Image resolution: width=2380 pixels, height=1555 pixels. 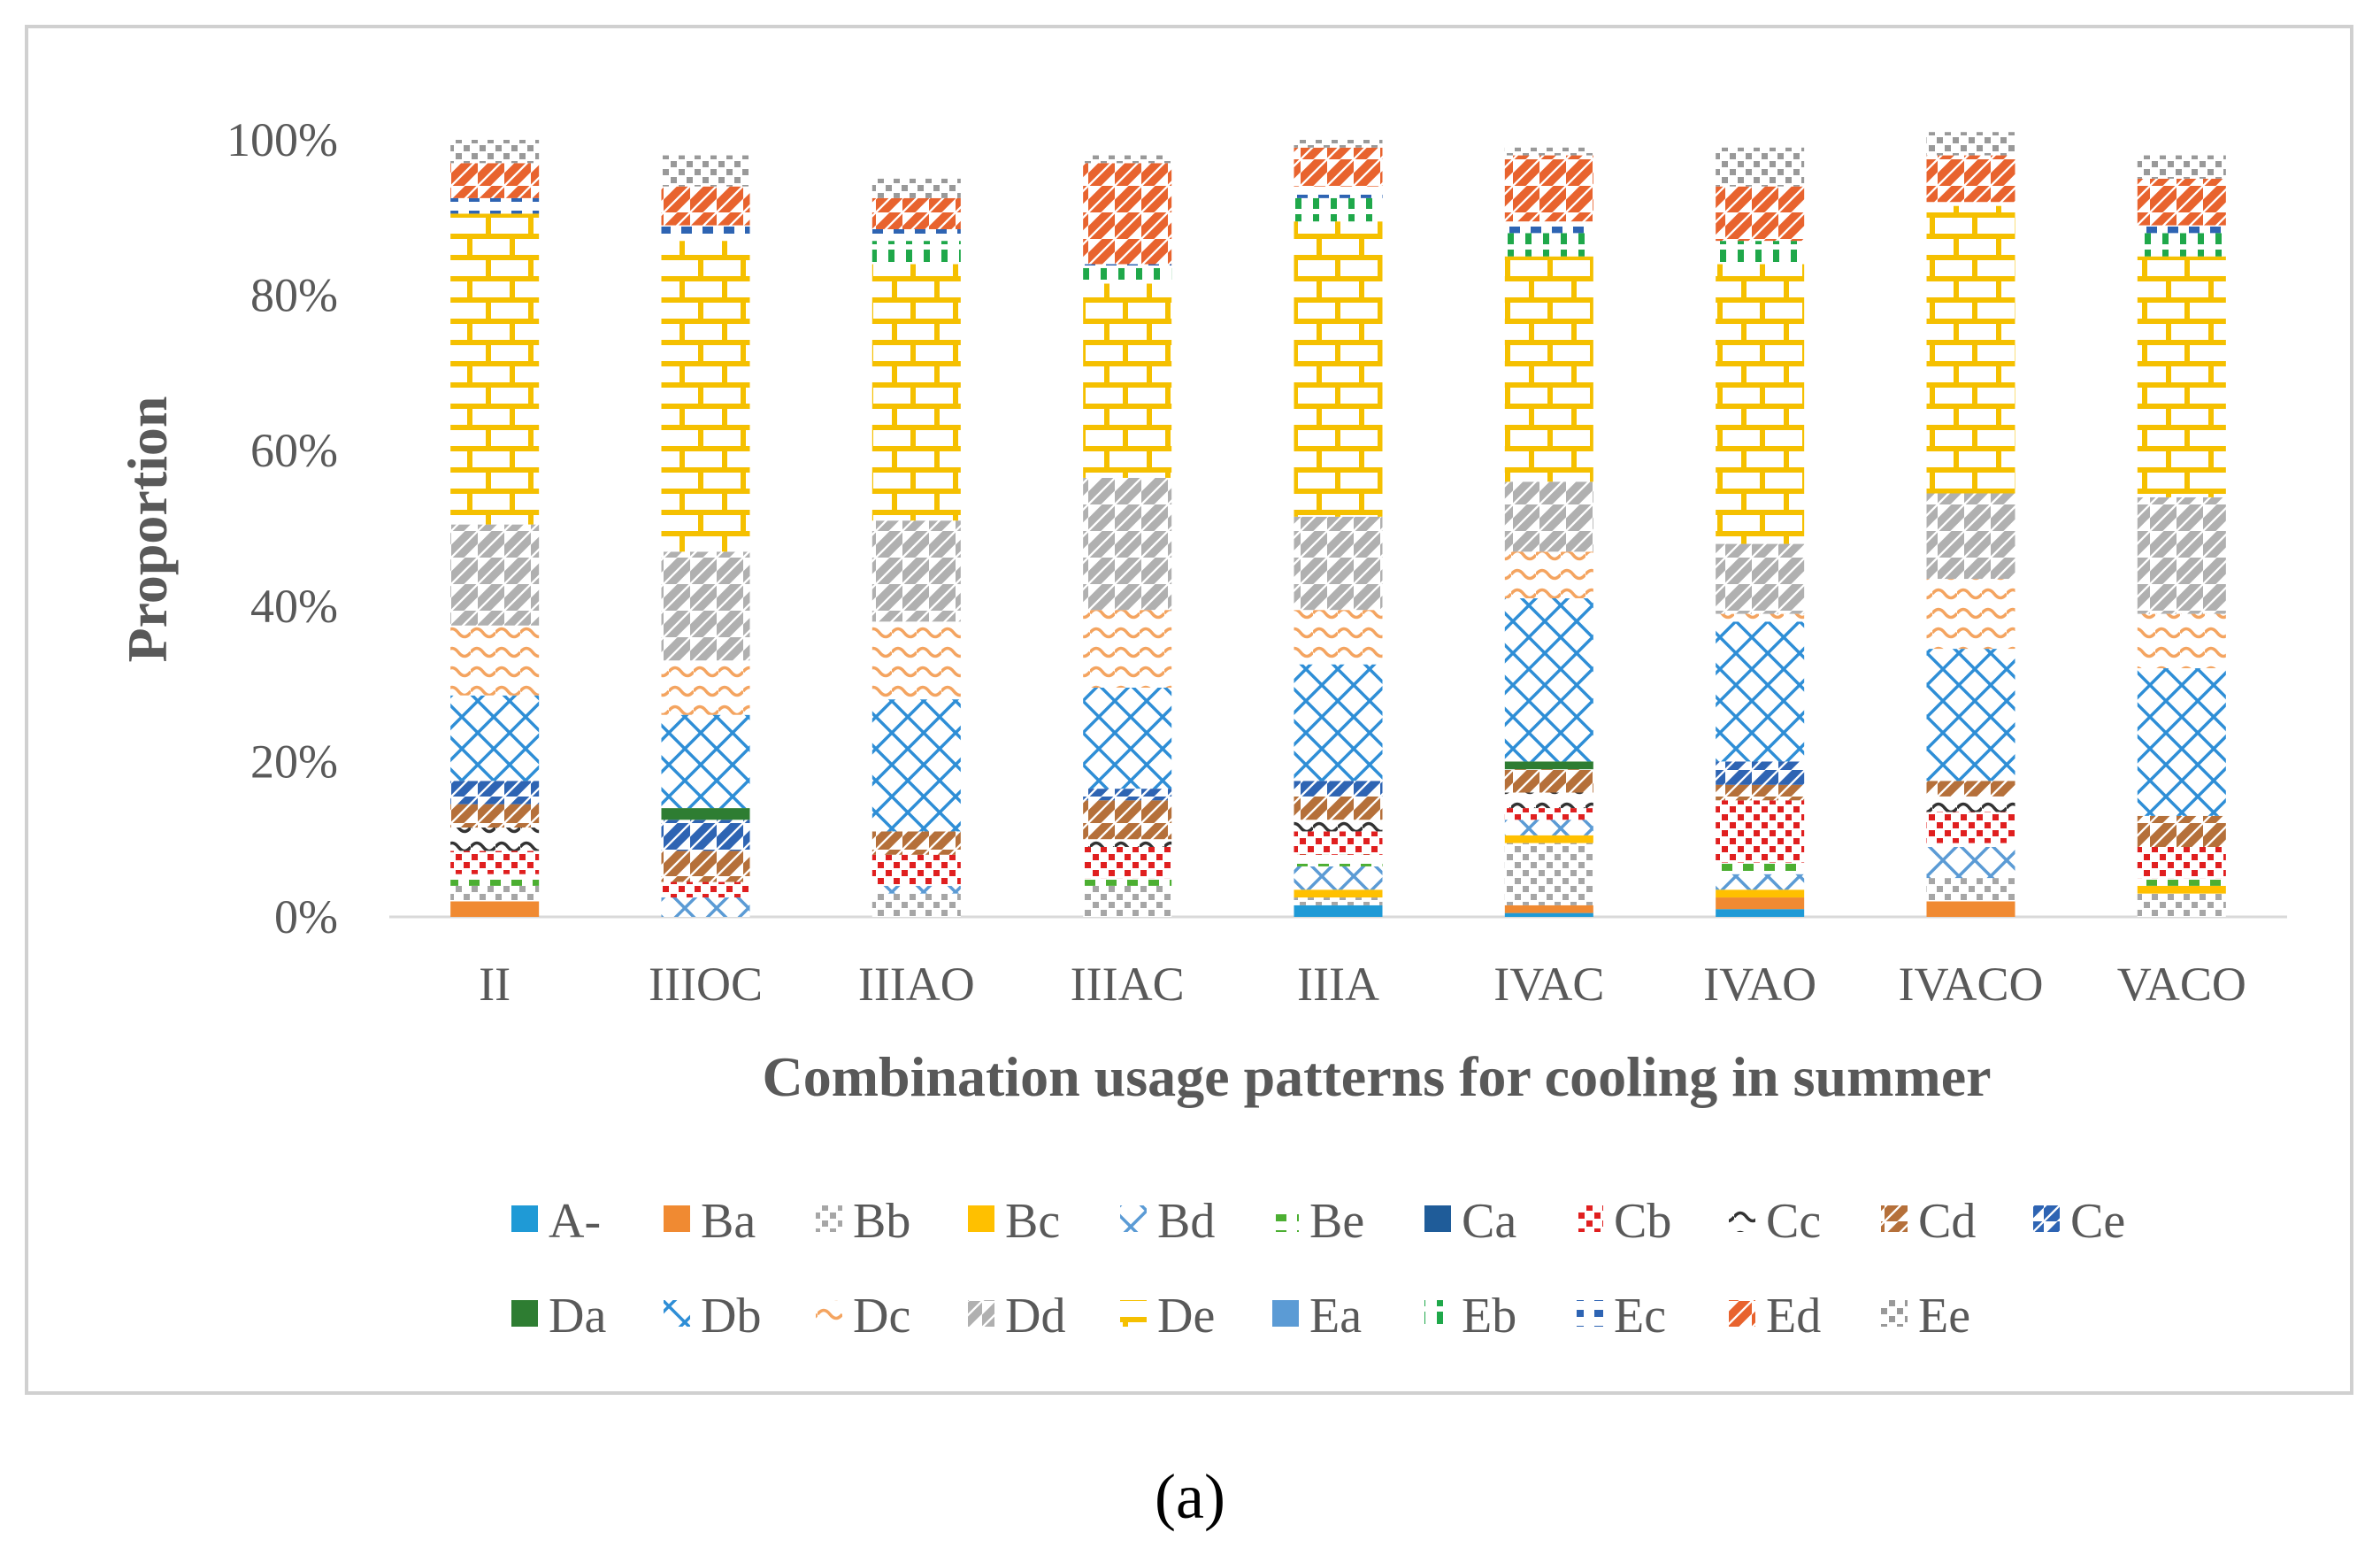 I want to click on legend-label: Db, so click(x=731, y=1316).